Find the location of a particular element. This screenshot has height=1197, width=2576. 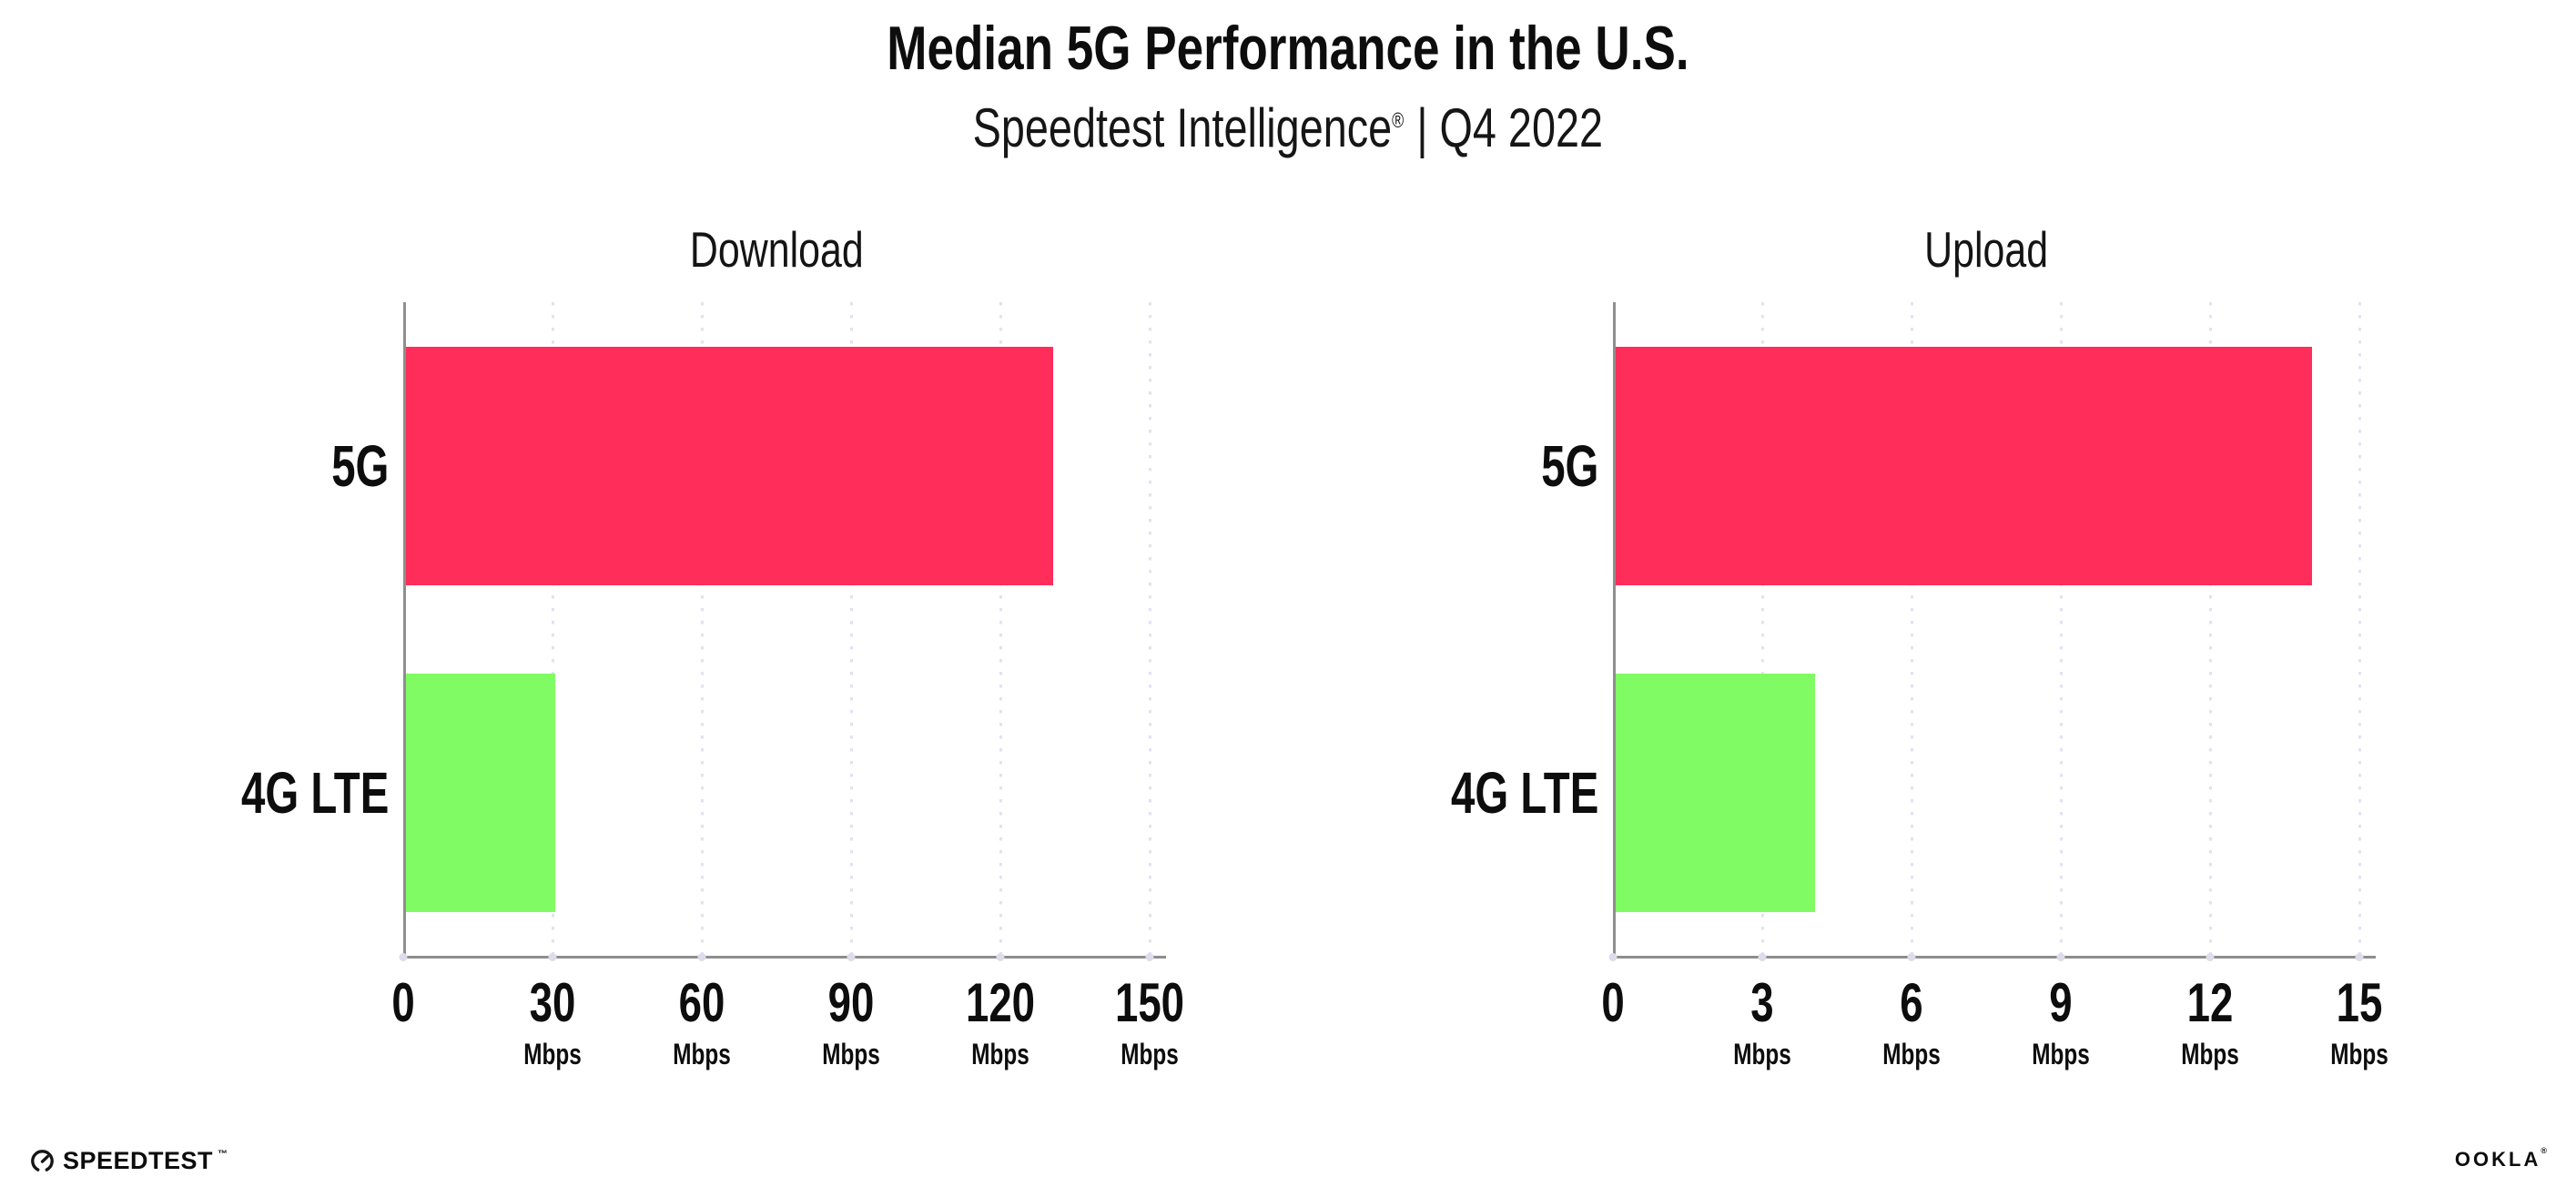

trademark-icon: ™ is located at coordinates (223, 1154).